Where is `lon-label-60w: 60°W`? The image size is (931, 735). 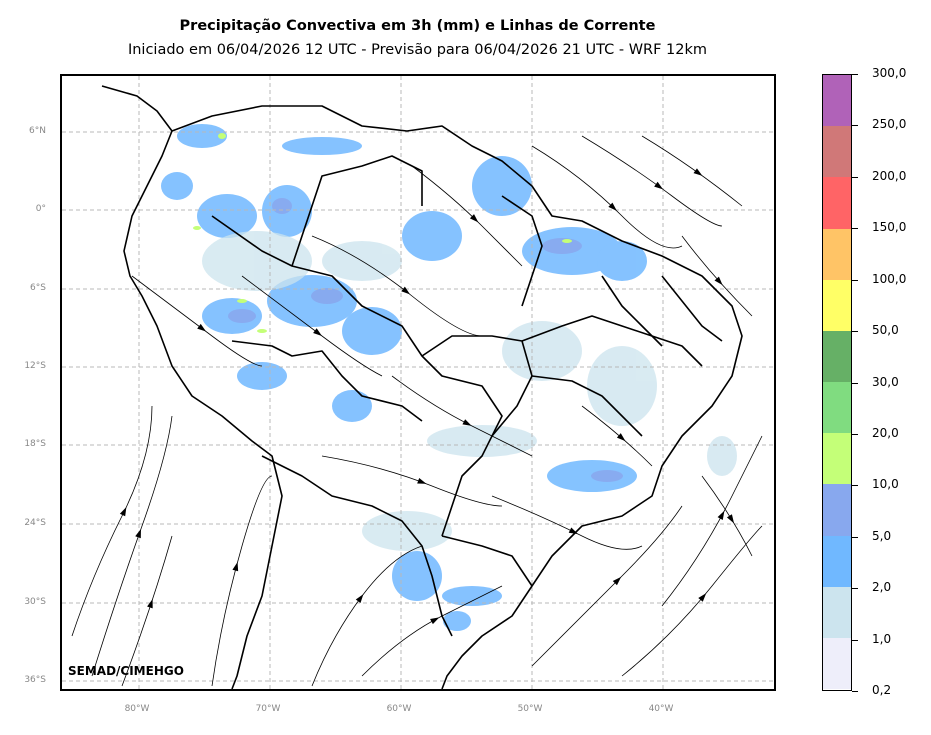 lon-label-60w: 60°W is located at coordinates (399, 709).